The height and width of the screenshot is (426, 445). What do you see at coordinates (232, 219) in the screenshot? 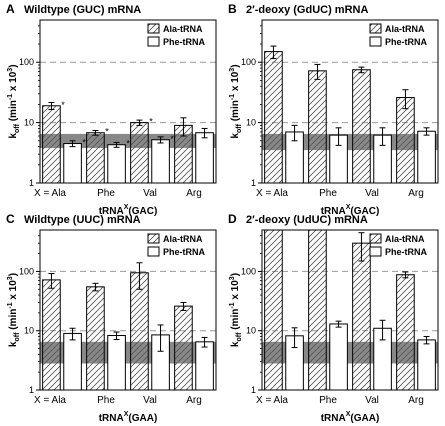
I see `panel-letter: D` at bounding box center [232, 219].